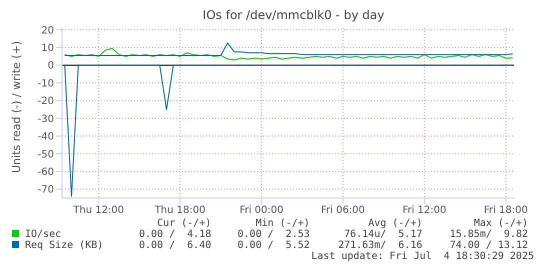  I want to click on y-tick-label: -60, so click(46, 172).